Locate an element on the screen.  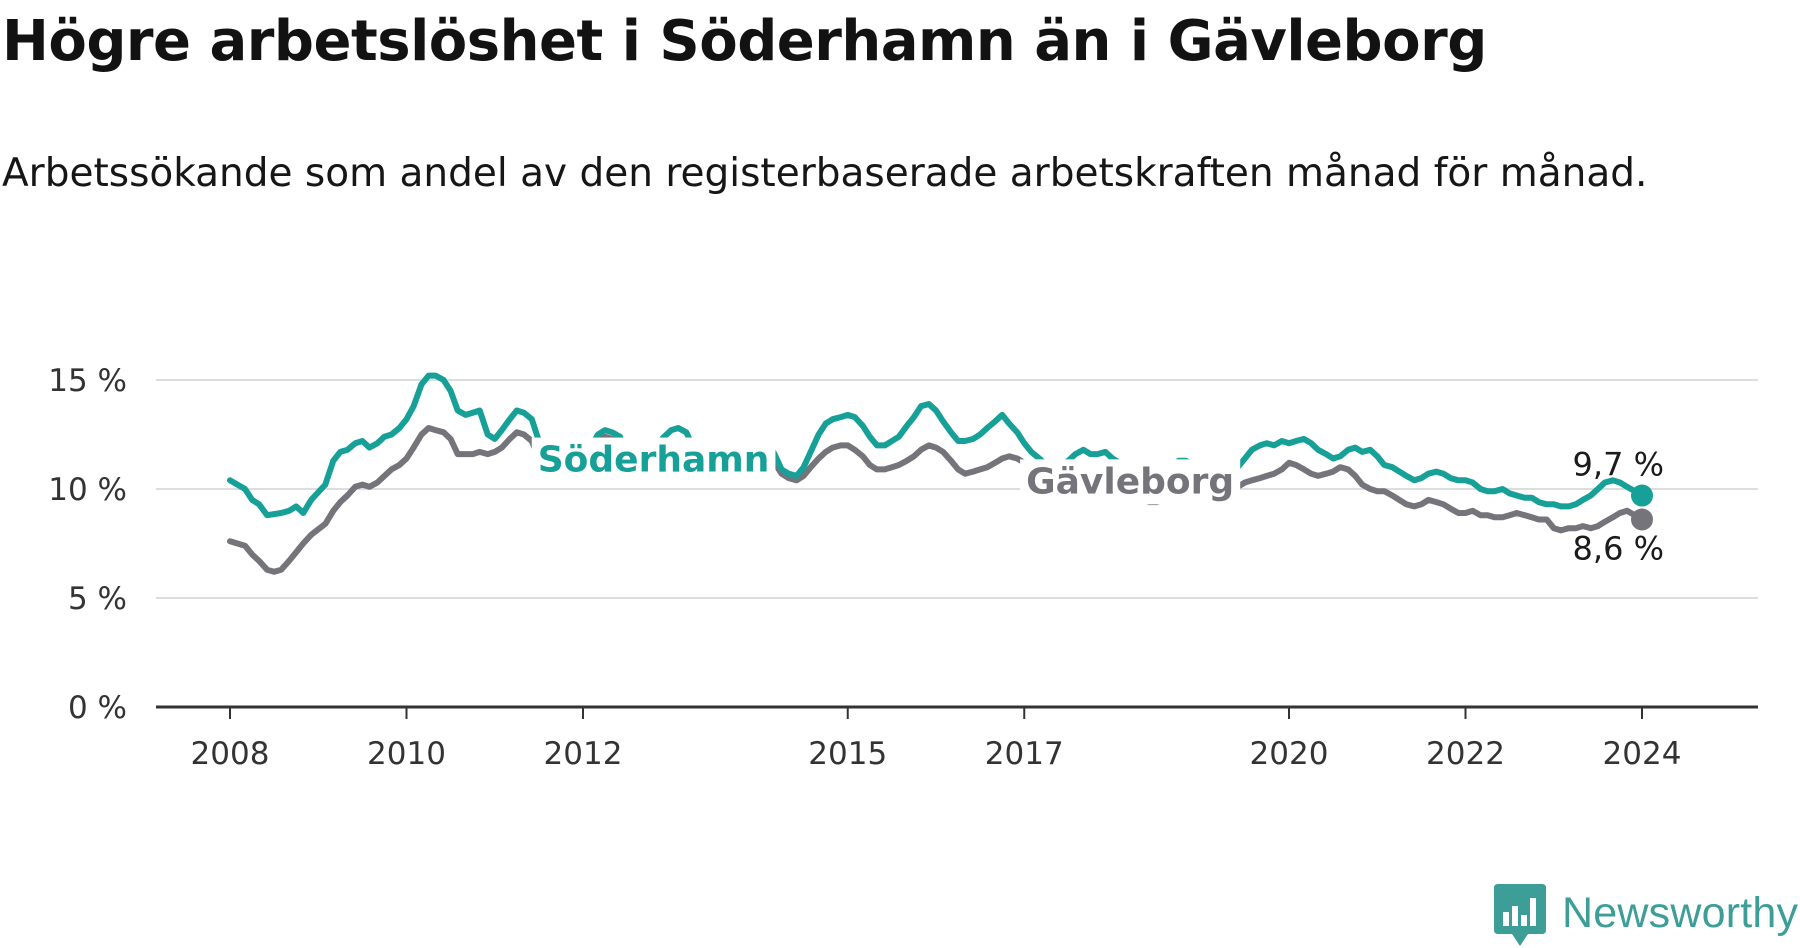
series-line-gavleborg is located at coordinates (936, 500).